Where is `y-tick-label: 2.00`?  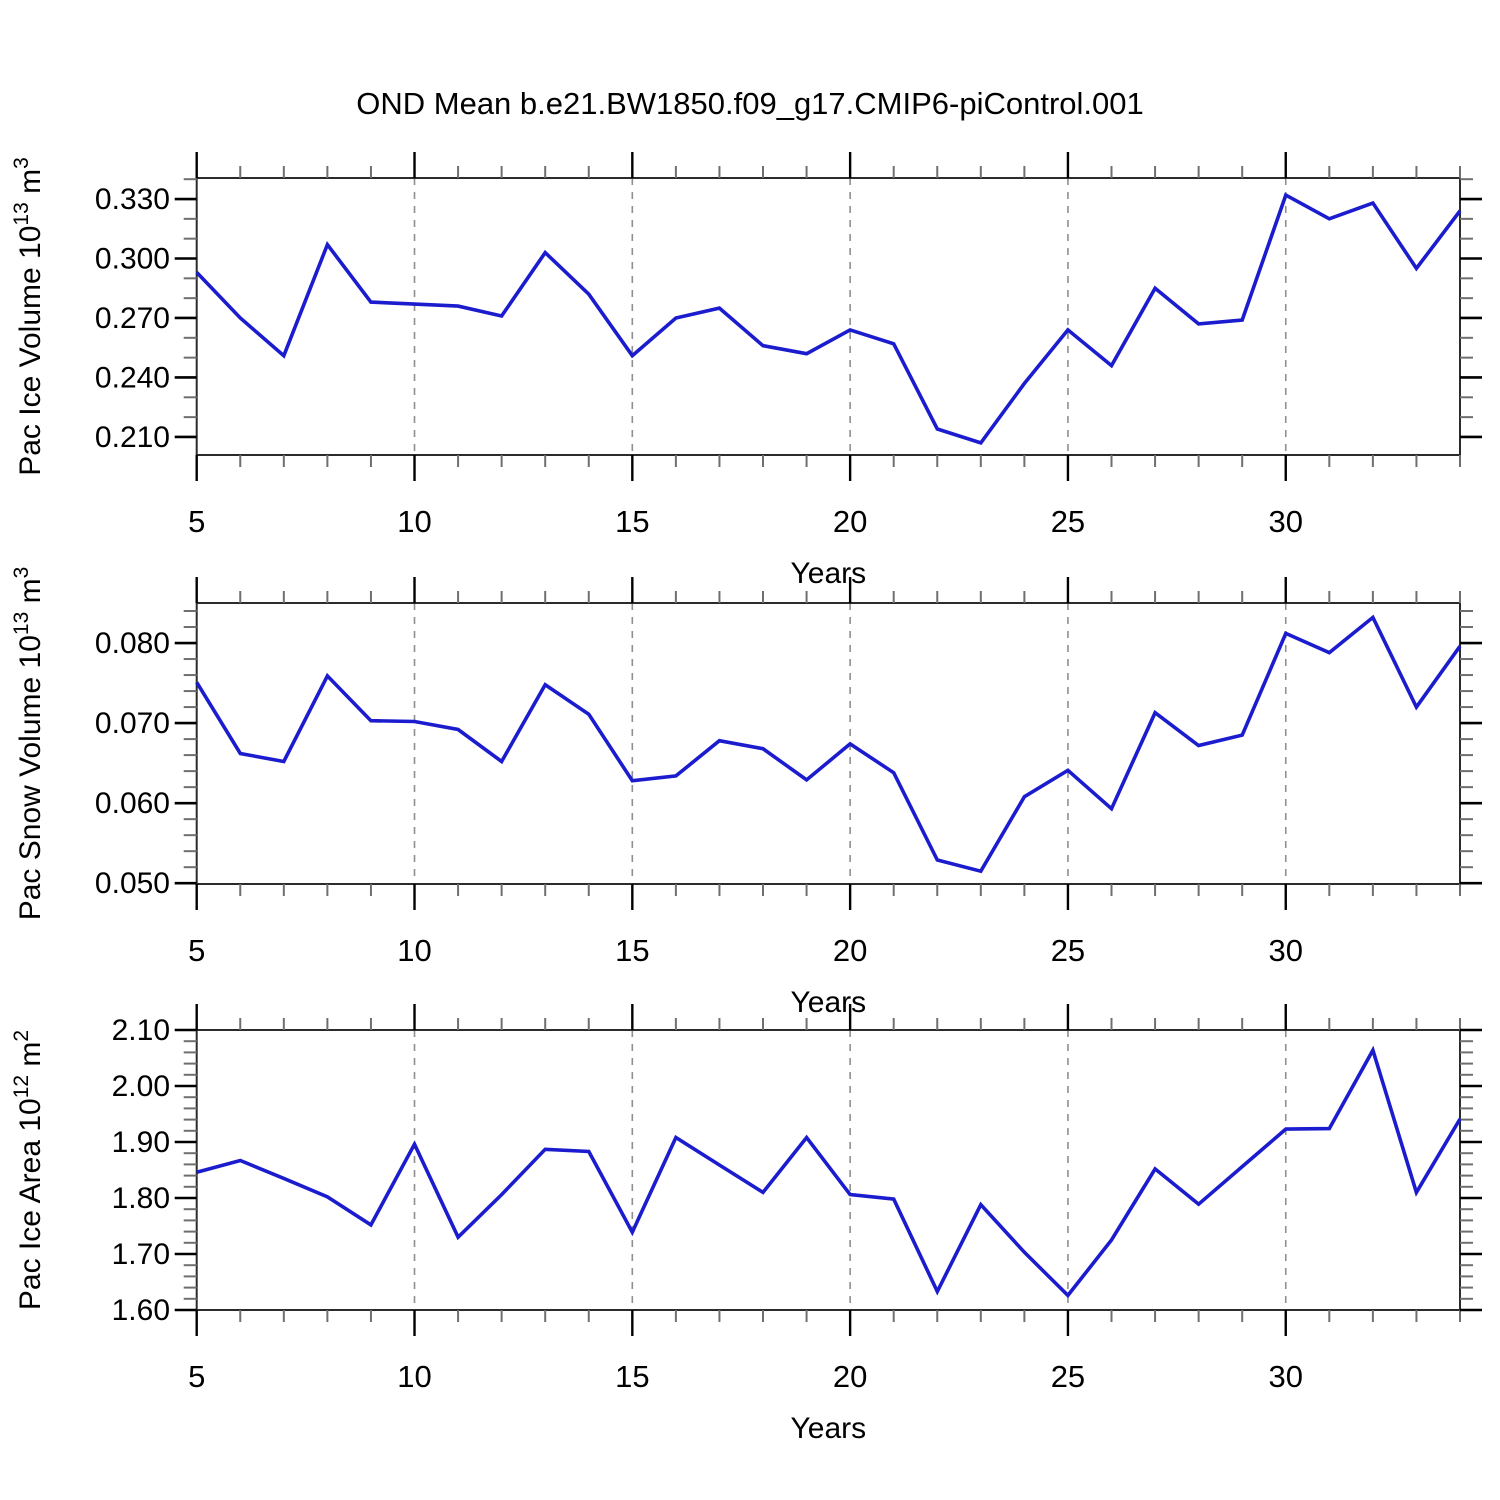
y-tick-label: 2.00 is located at coordinates (141, 1086).